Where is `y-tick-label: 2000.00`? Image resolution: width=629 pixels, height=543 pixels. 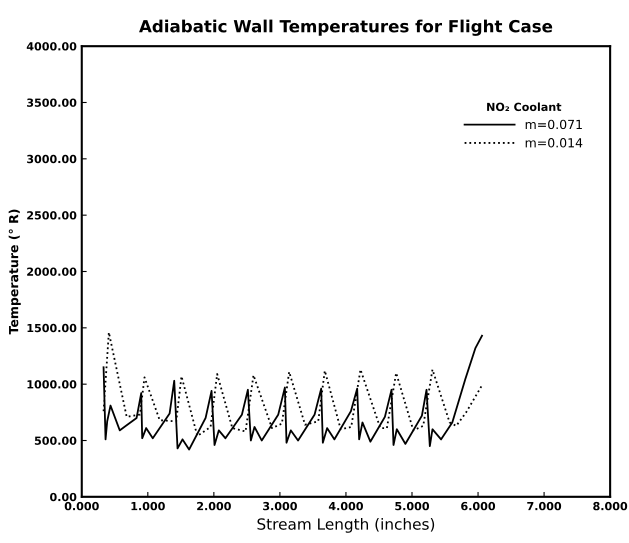
y-tick-label: 2000.00 is located at coordinates (51, 271).